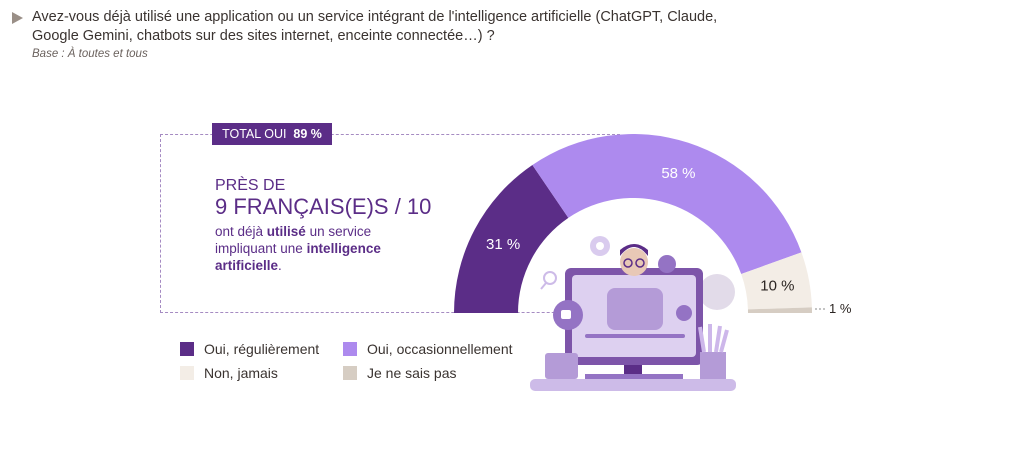 The height and width of the screenshot is (471, 1024). I want to click on headline-line2: 9 FRANÇAIS(E)S / 10, so click(323, 206).